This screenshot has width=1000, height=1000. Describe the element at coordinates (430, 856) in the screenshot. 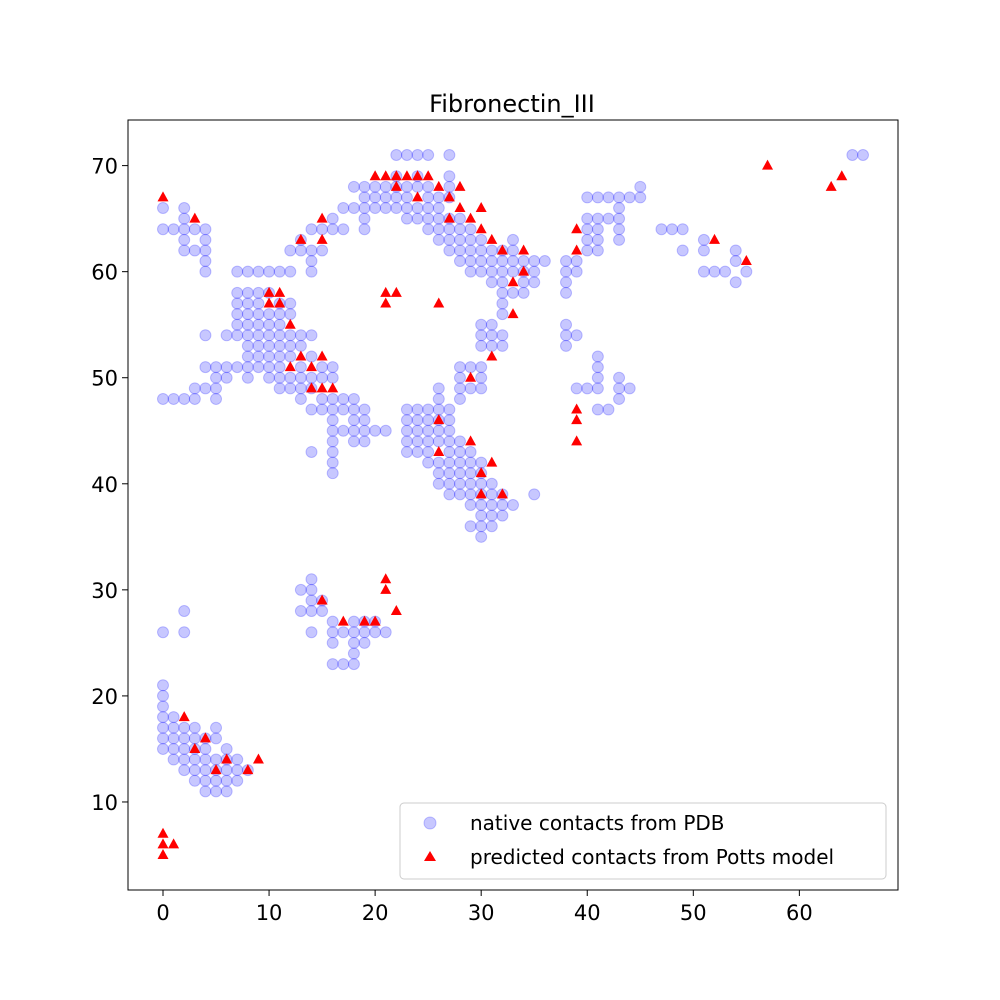

I see `legend-predicted-marker` at that location.